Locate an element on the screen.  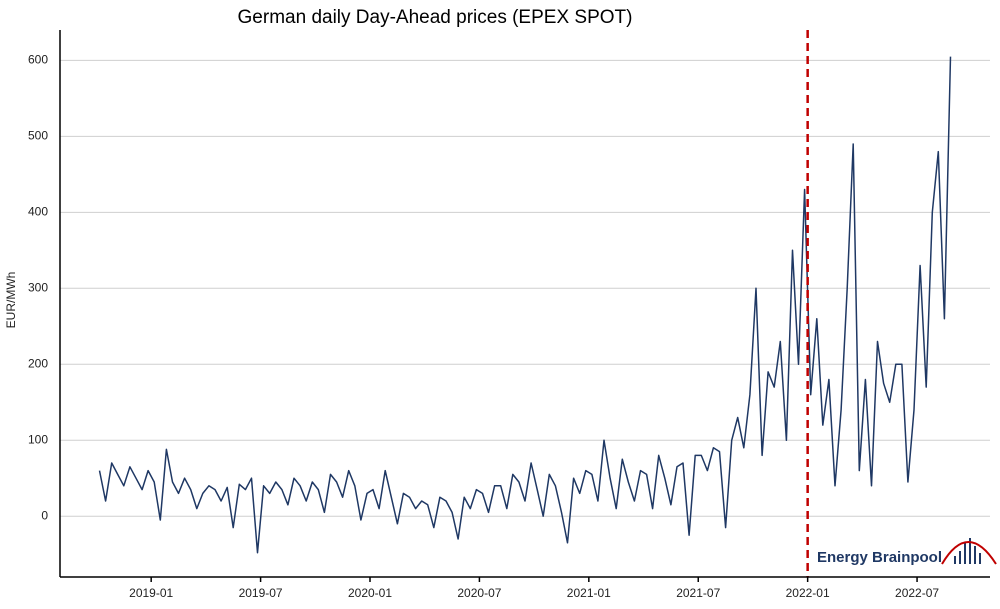
x-tick-label: 2022-07 is located at coordinates (917, 593).